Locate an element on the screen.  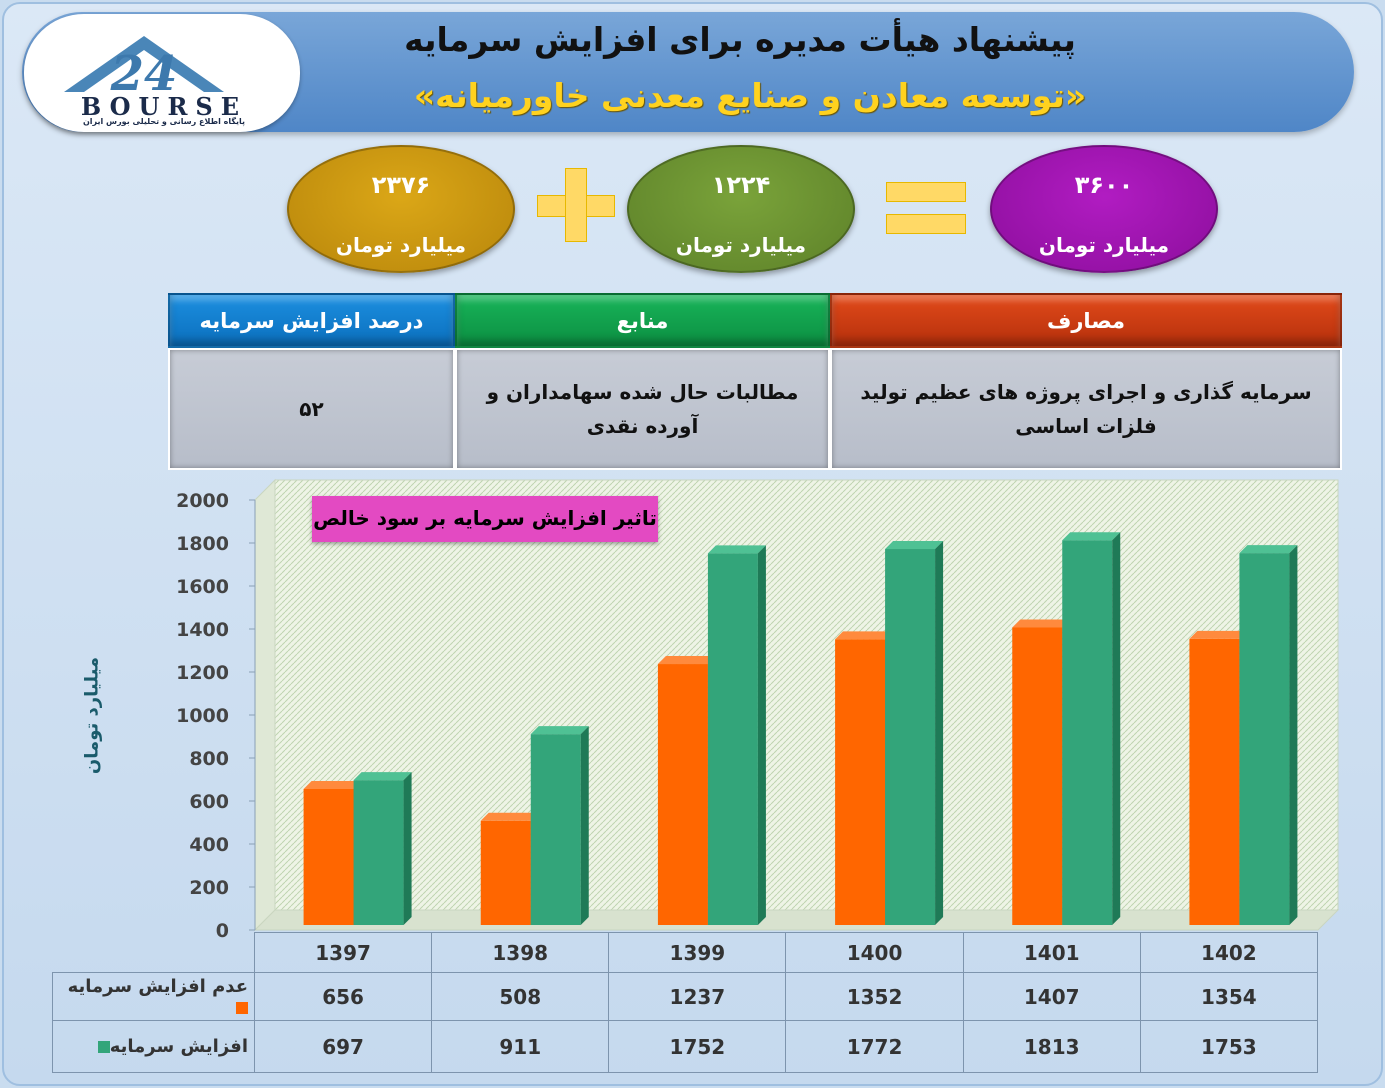
svg-text: 24 is located at coordinates (144, 74).